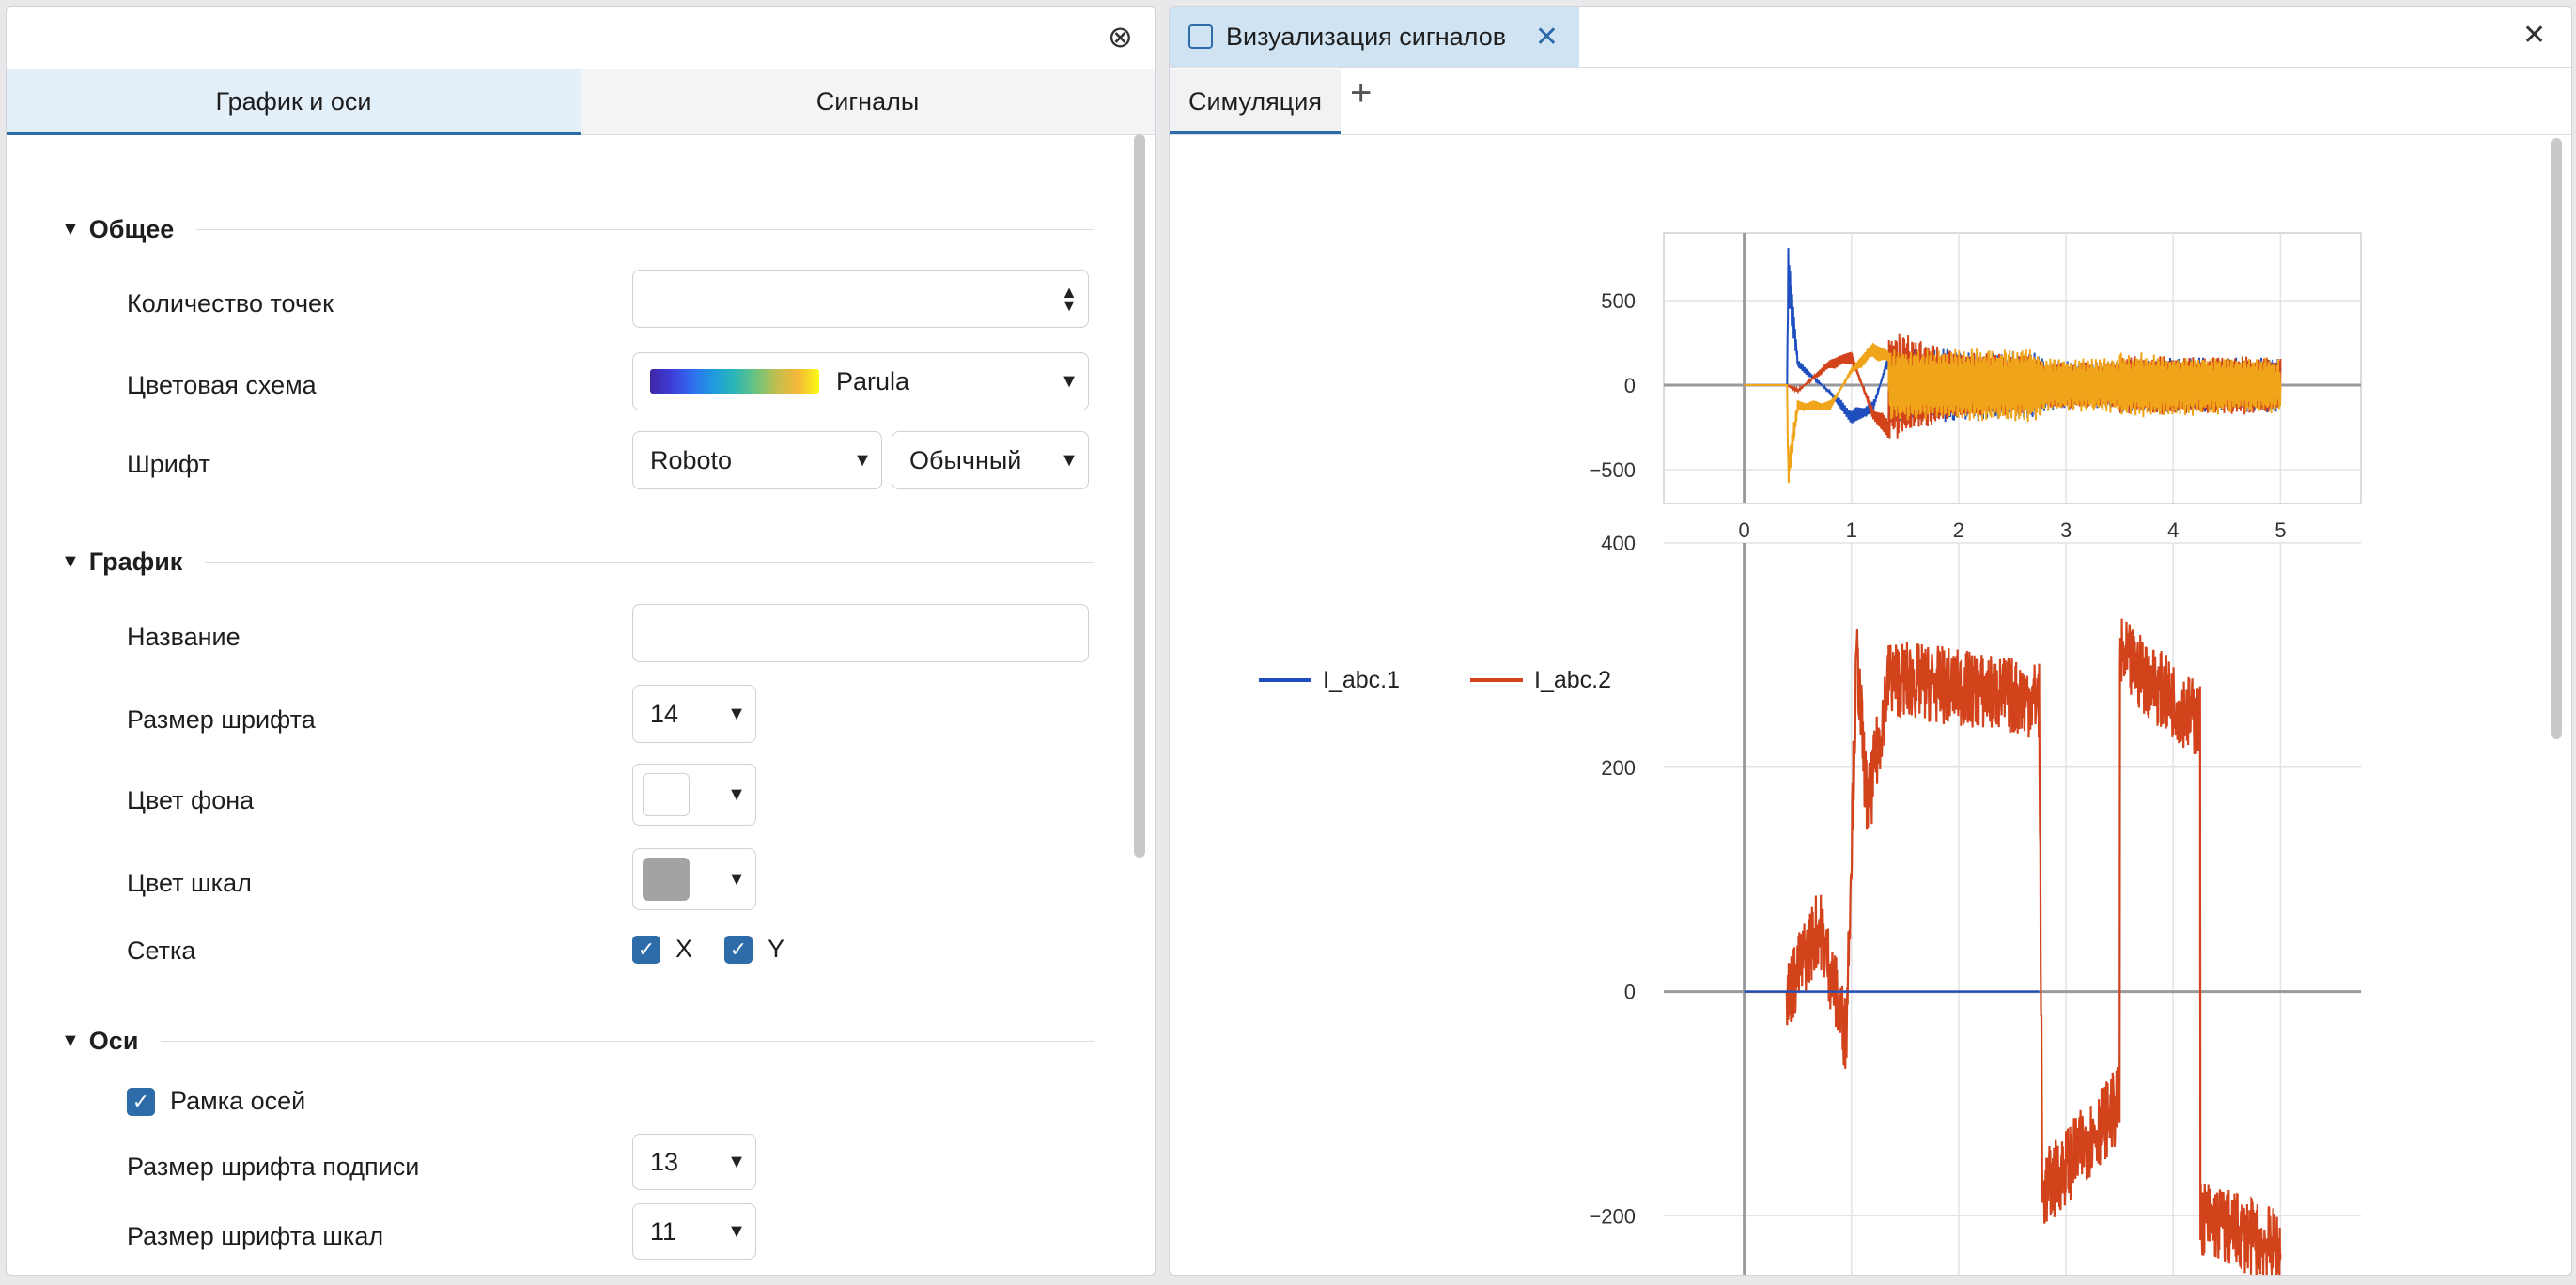  I want to click on legend-item: I_abc.2, so click(1540, 680).